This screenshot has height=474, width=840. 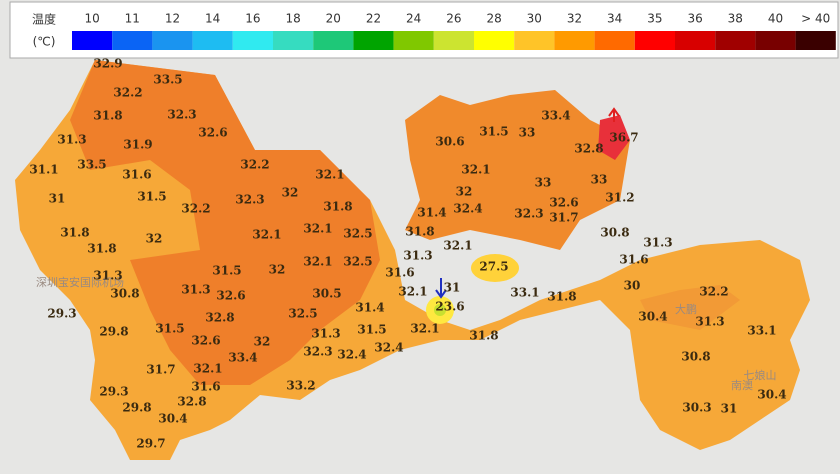 I want to click on legend-label: 35, so click(x=654, y=19).